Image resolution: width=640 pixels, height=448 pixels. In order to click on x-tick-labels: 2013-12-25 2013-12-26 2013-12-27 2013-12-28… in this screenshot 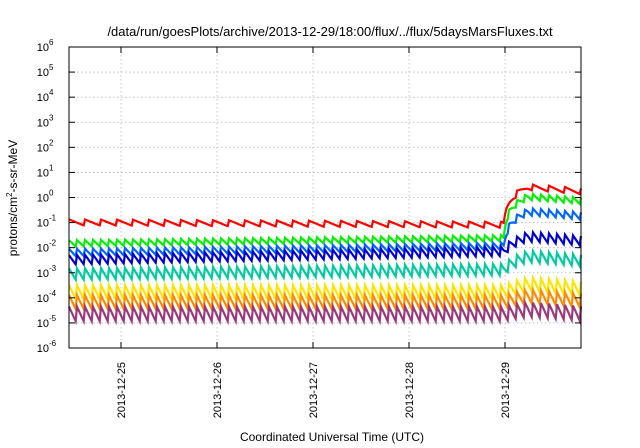, I will do `click(314, 390)`.